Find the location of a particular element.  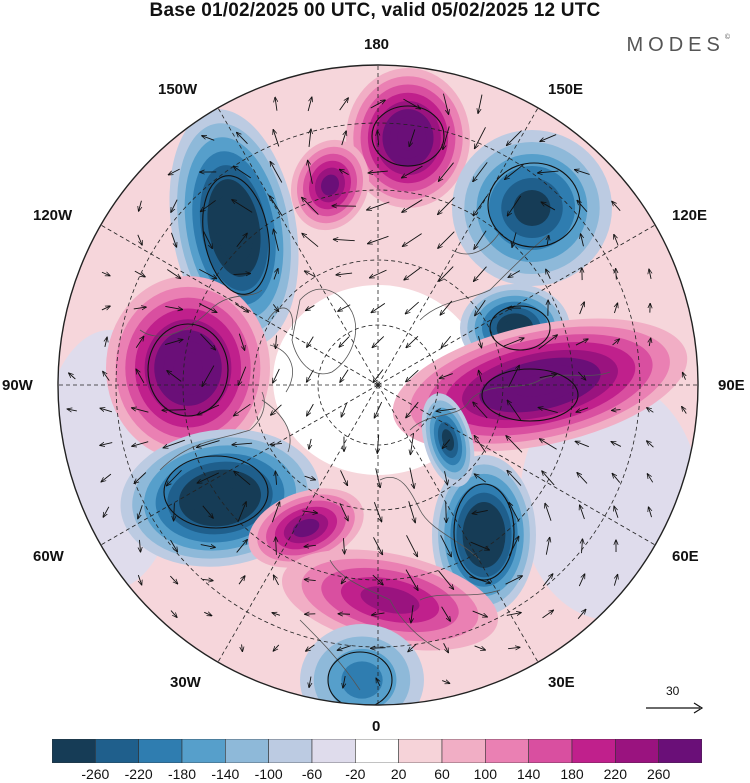

lon-label-60w: 60W is located at coordinates (48, 556).